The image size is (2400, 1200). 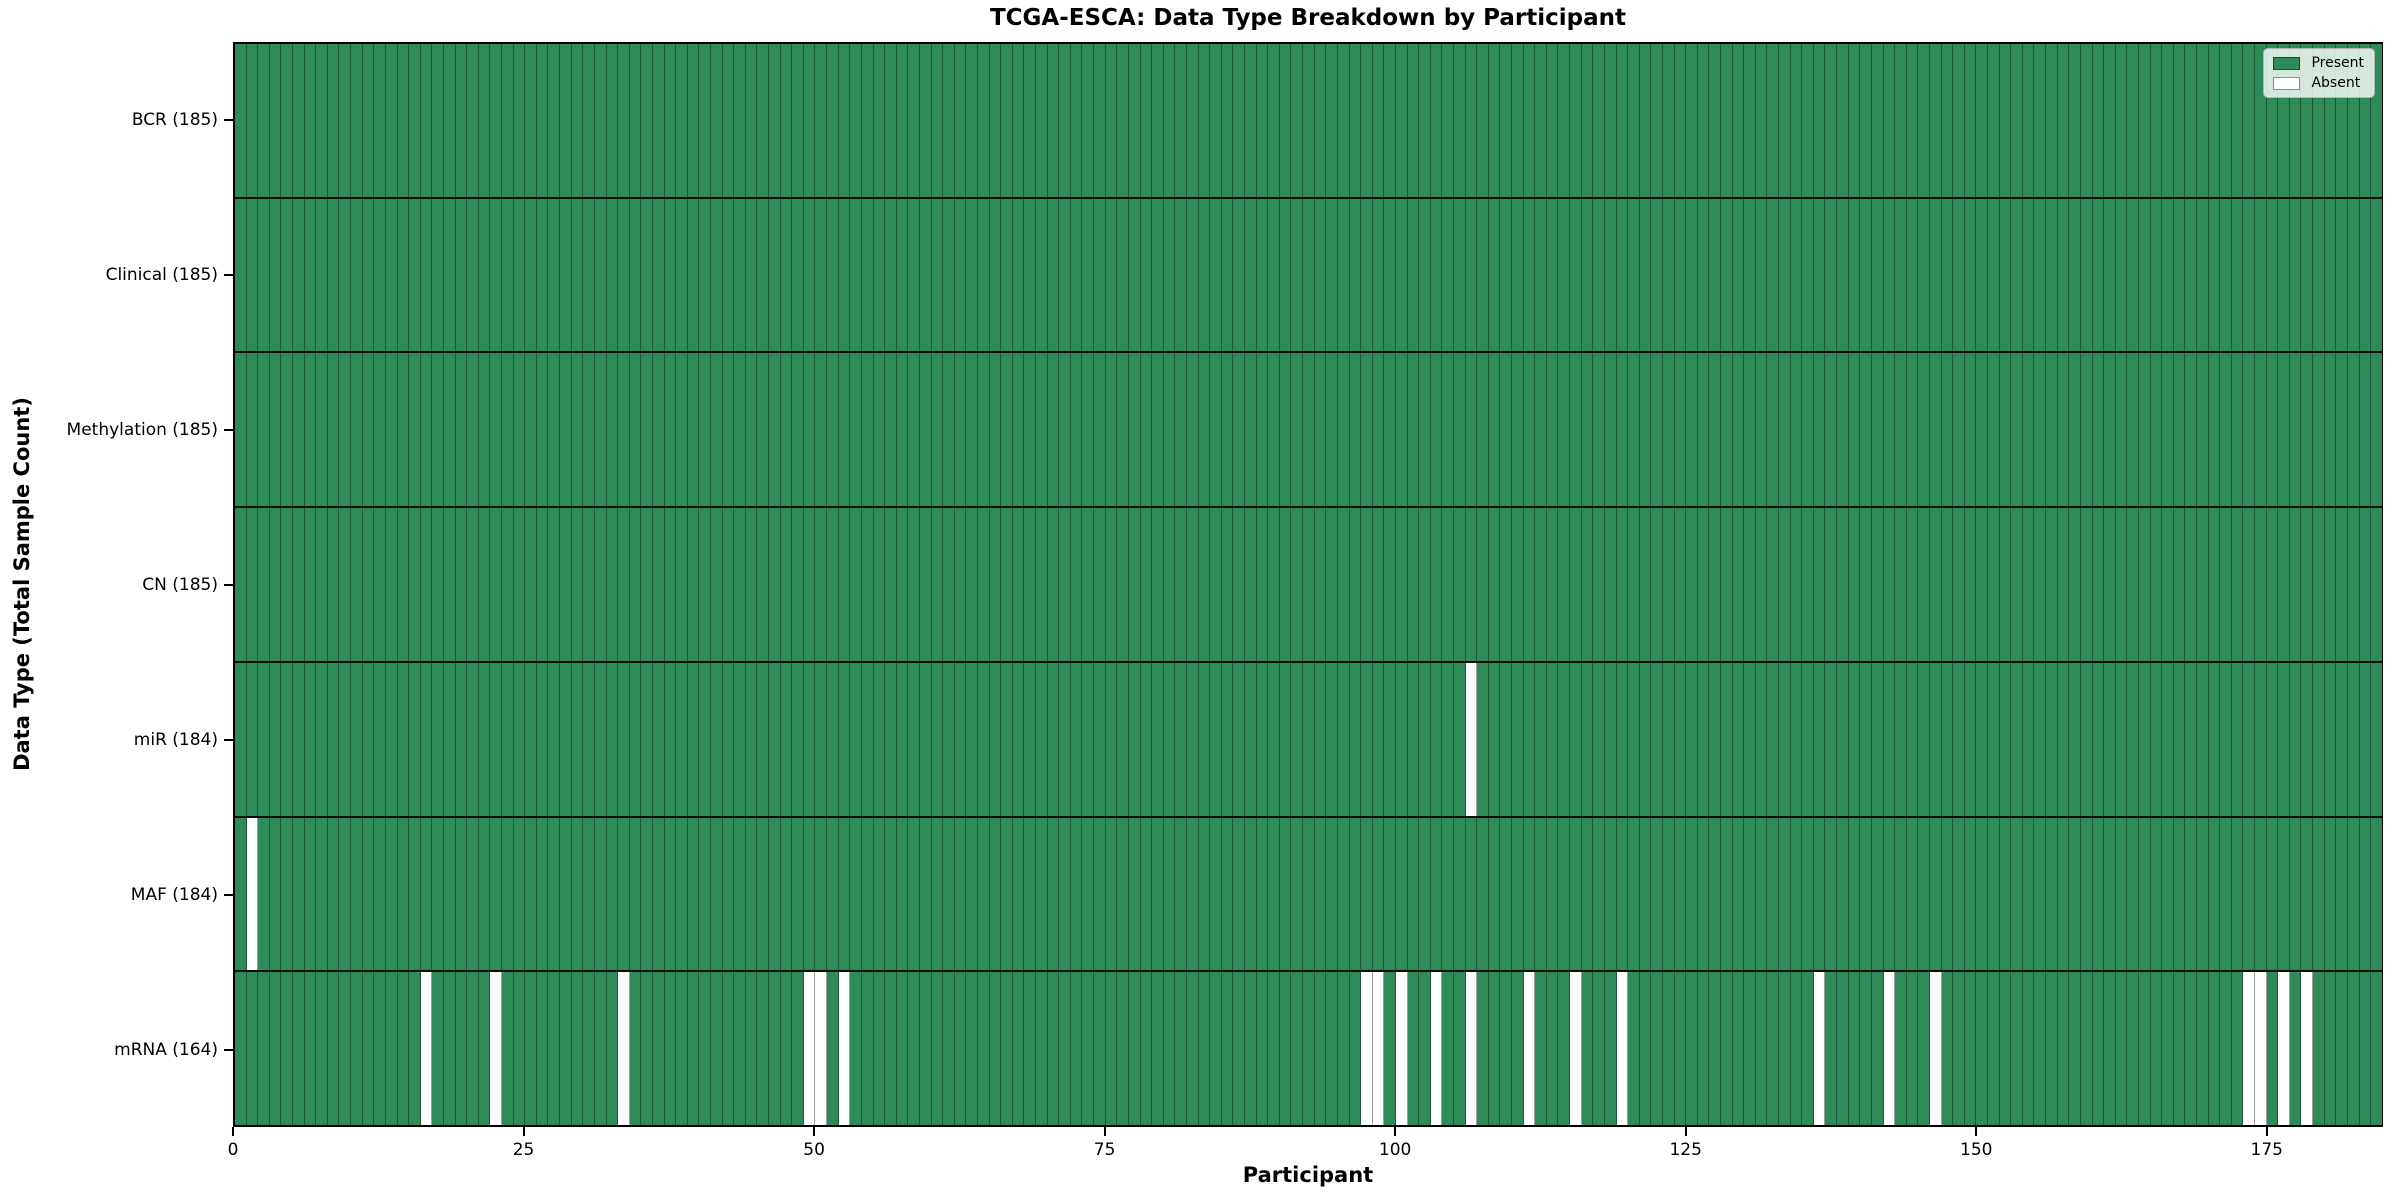 What do you see at coordinates (2287, 63) in the screenshot?
I see `present-swatch` at bounding box center [2287, 63].